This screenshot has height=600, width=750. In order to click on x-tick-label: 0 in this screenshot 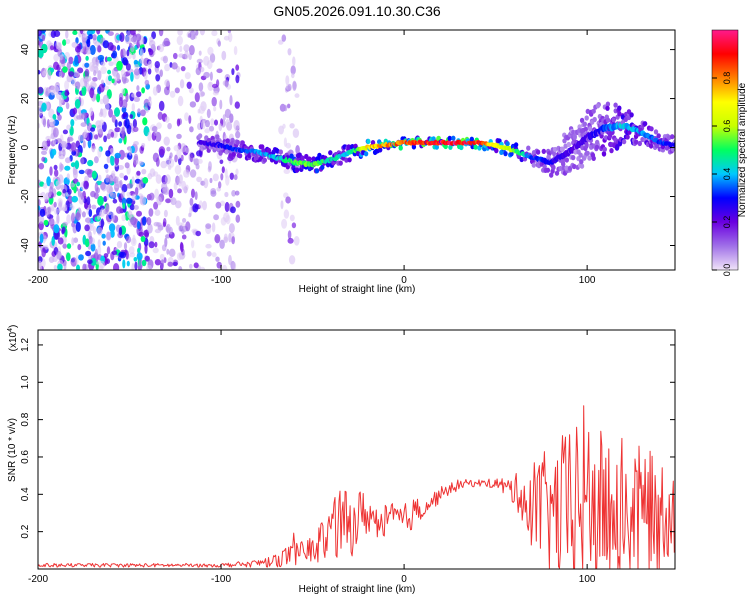, I will do `click(404, 579)`.